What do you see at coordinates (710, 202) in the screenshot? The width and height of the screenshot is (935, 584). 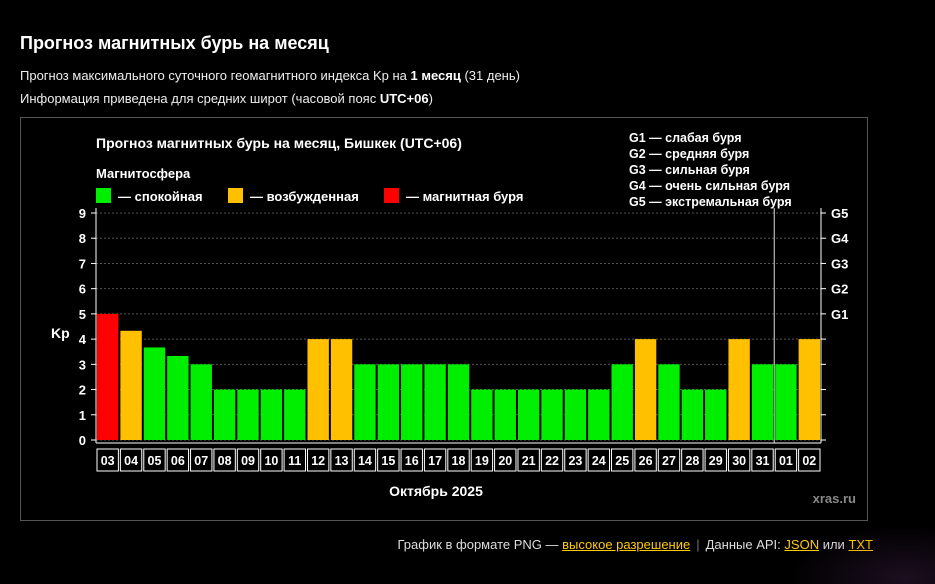 I see `g-scale-item: G5 — экстремальная буря` at bounding box center [710, 202].